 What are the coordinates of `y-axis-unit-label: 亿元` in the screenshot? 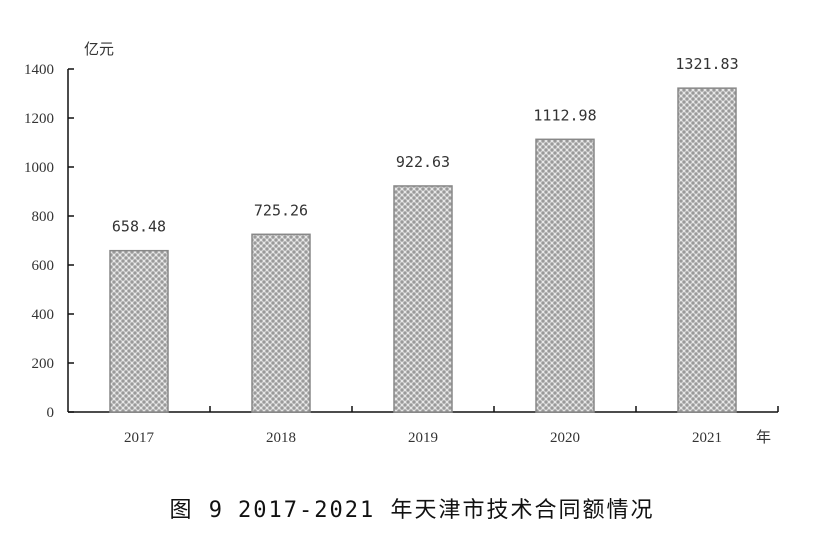 It's located at (99, 49).